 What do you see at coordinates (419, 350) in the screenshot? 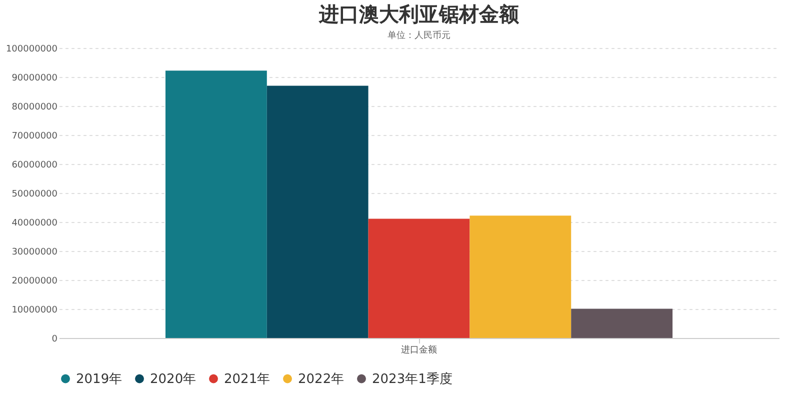
I see `x-tick-label: 进口金额` at bounding box center [419, 350].